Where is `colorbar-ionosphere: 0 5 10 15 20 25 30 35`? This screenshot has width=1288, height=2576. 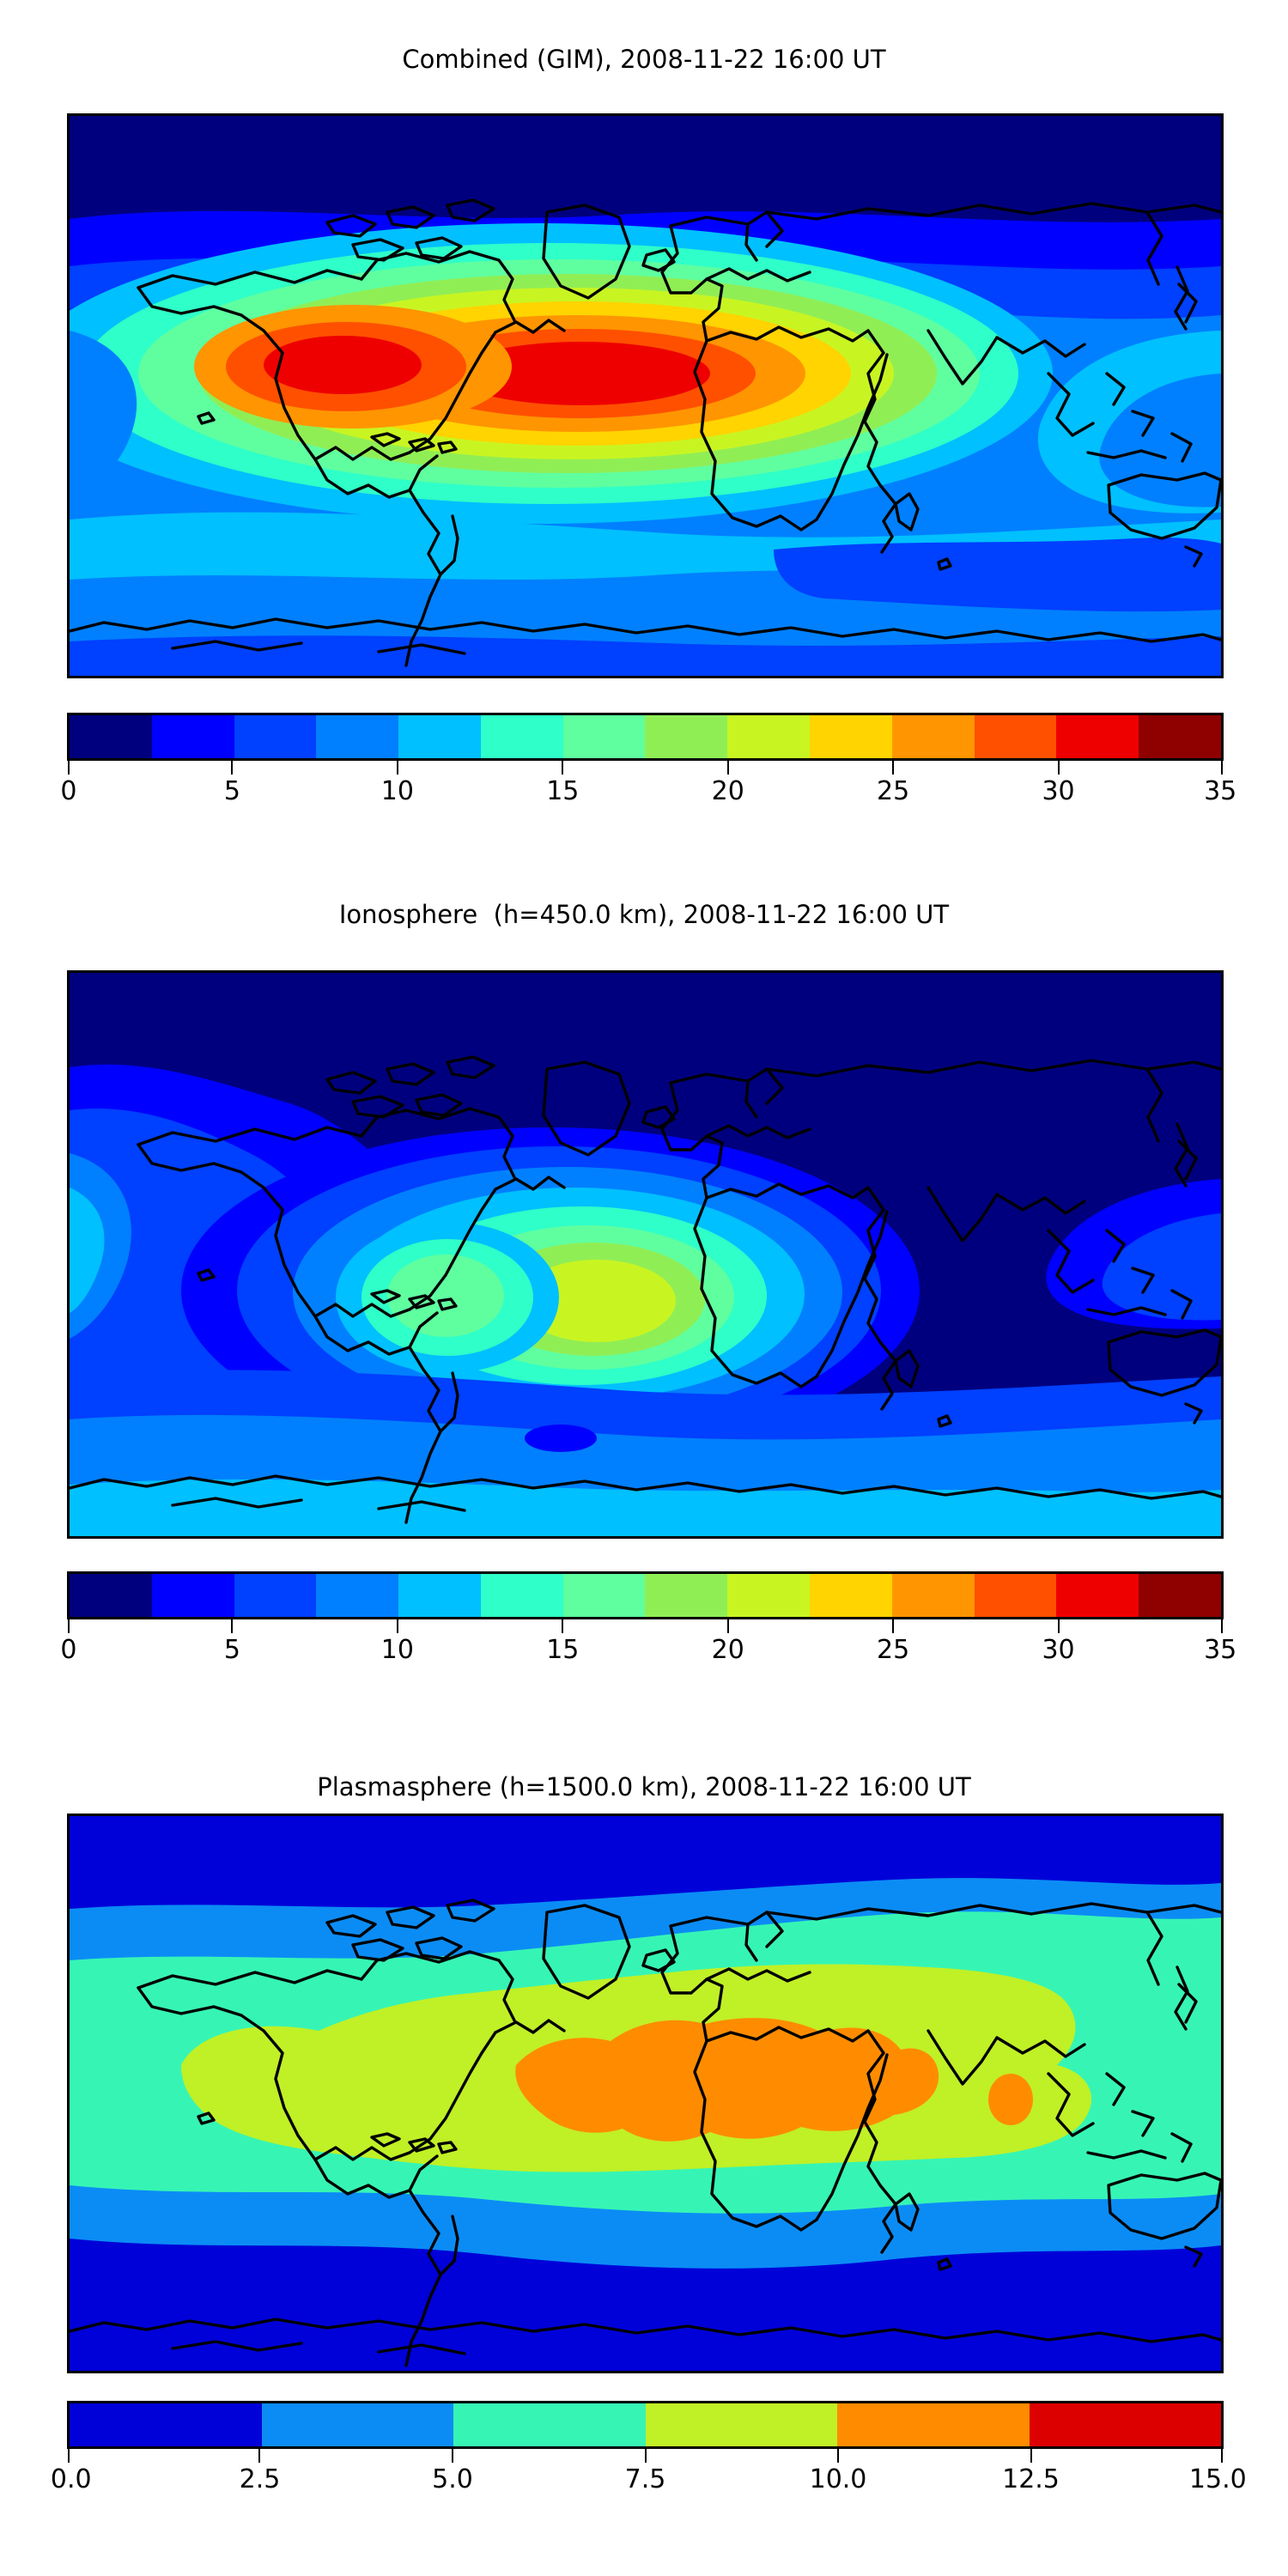 colorbar-ionosphere: 0 5 10 15 20 25 30 35 is located at coordinates (648, 1620).